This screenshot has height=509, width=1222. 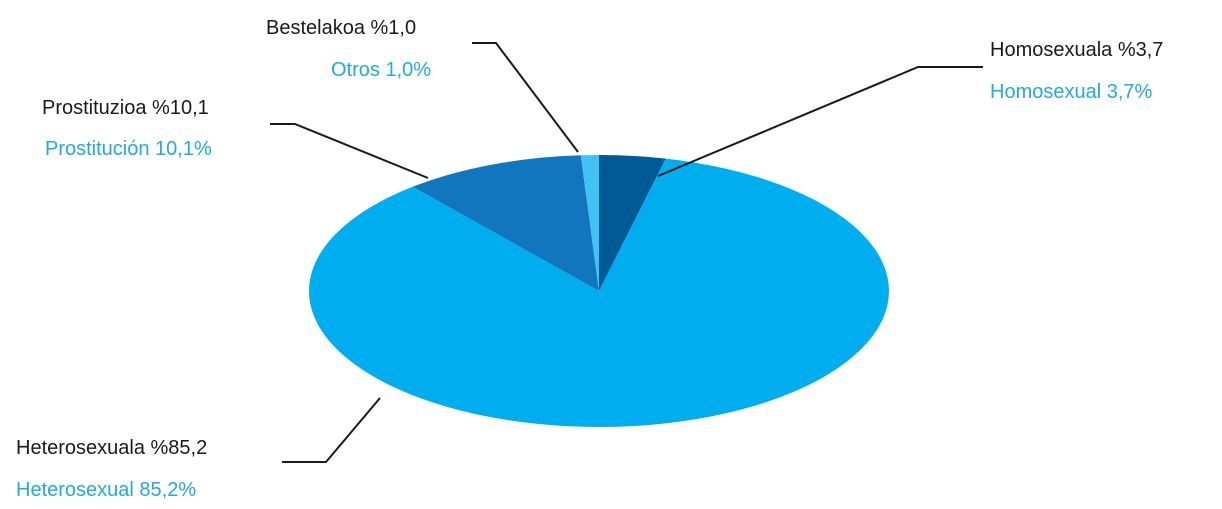 What do you see at coordinates (125, 108) in the screenshot?
I see `slice-label-eu-2: Prostituzioa %10,1` at bounding box center [125, 108].